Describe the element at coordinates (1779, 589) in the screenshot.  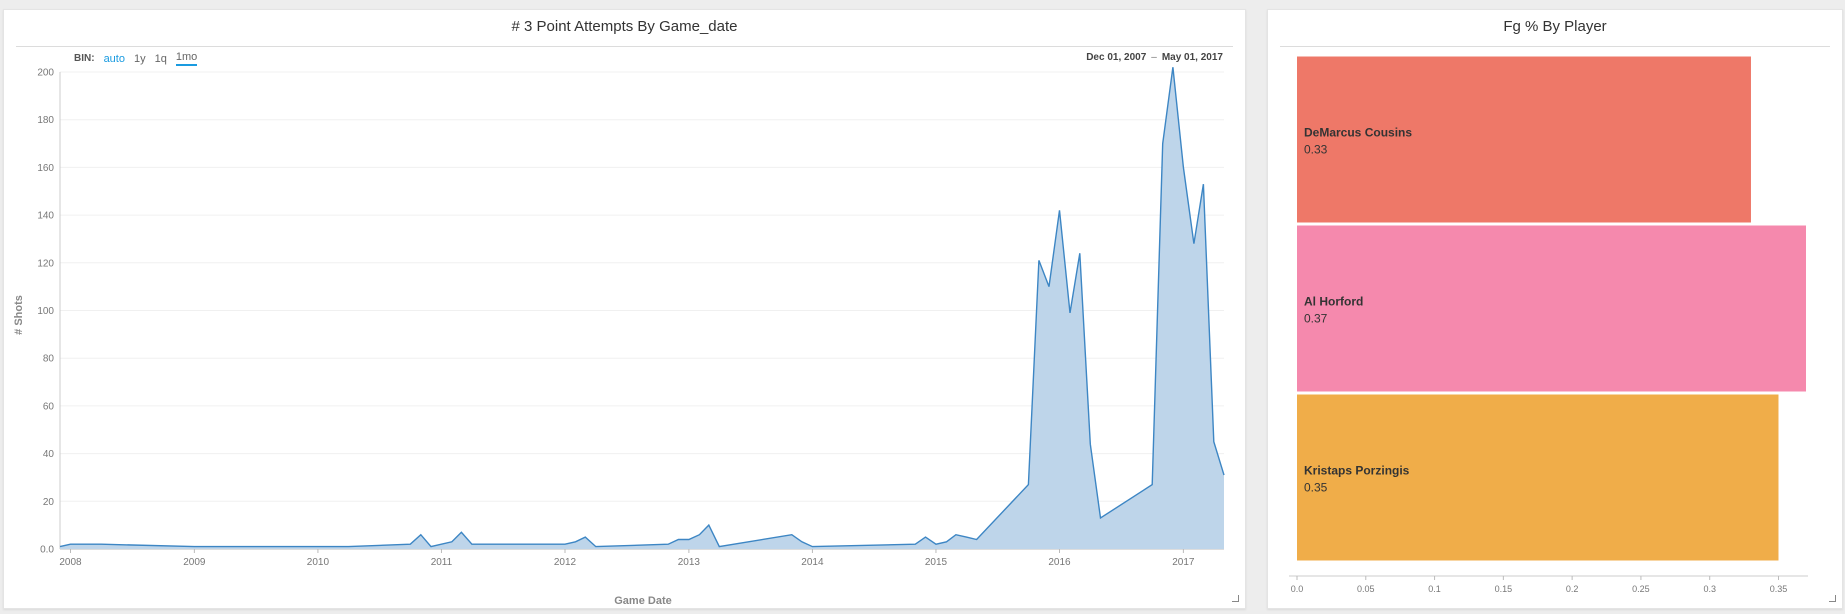
I see `x-tick-label: 0.35` at that location.